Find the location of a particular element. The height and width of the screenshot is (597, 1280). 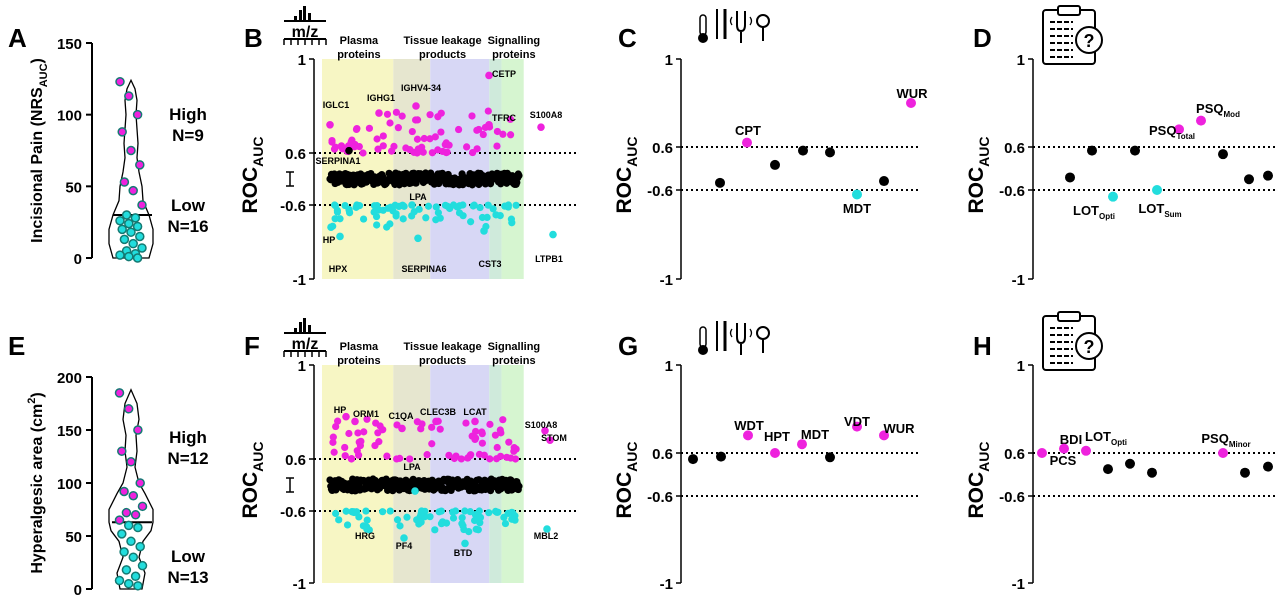

band-header-plasma: proteins is located at coordinates (358, 55).